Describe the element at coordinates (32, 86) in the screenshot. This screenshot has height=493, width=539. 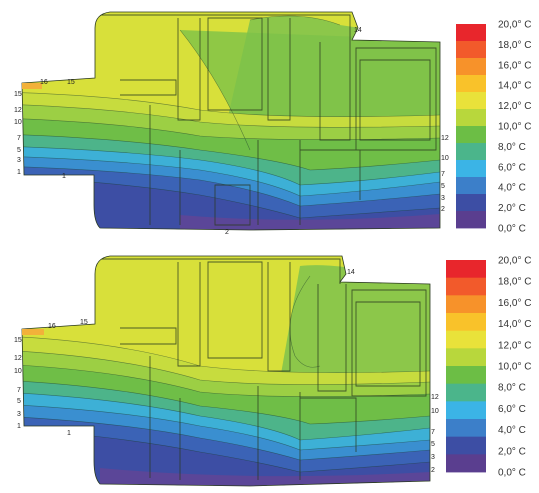
I see `warm-surface-strip-top` at that location.